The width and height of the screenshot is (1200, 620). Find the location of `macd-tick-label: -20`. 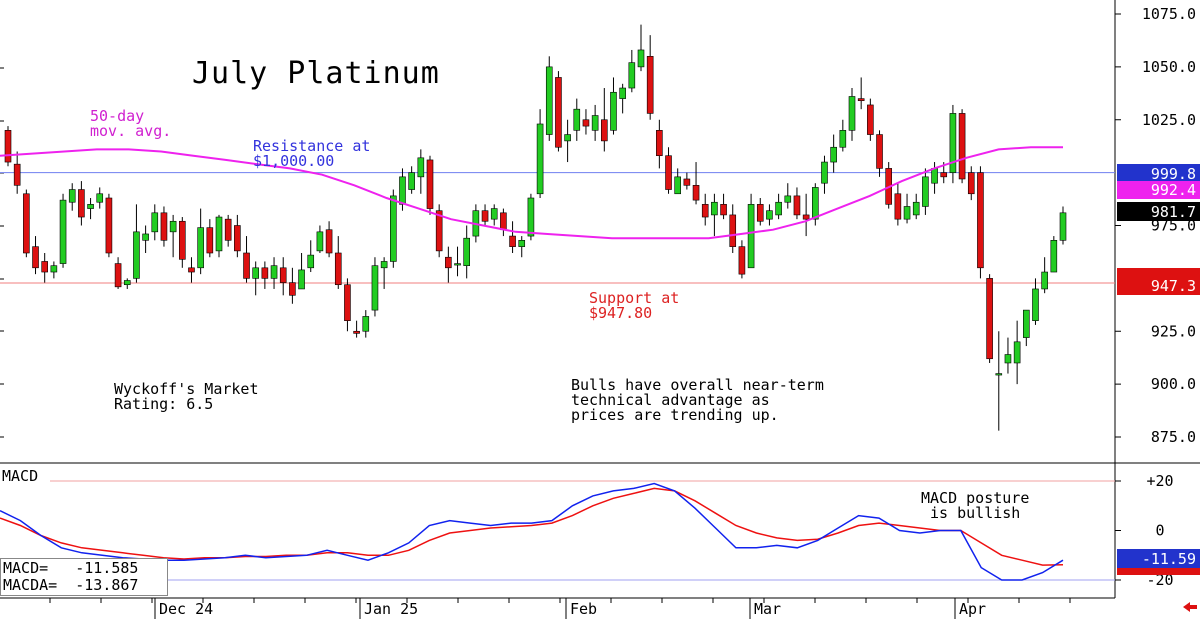

macd-tick-label: -20 is located at coordinates (1159, 580).